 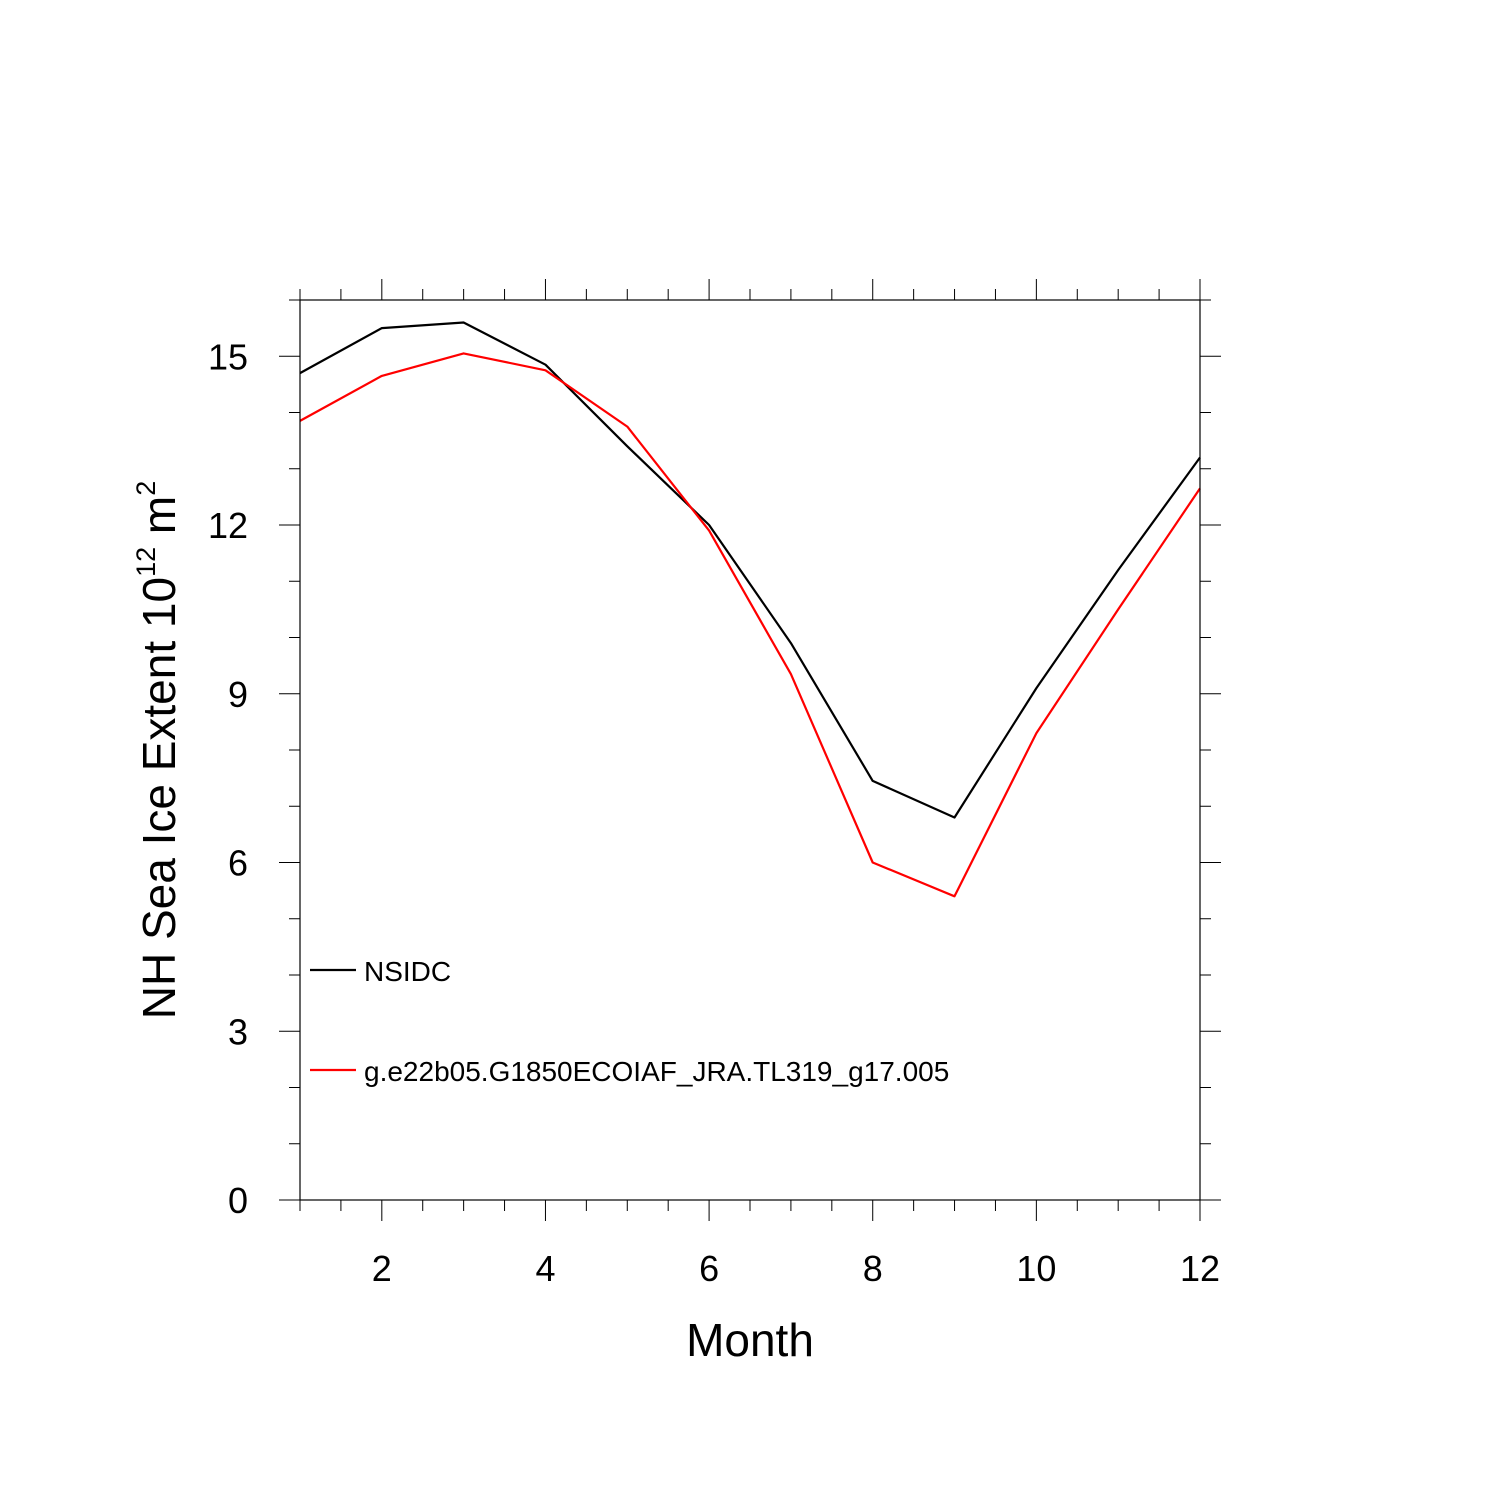 What do you see at coordinates (228, 525) in the screenshot?
I see `y-tick-label: 12` at bounding box center [228, 525].